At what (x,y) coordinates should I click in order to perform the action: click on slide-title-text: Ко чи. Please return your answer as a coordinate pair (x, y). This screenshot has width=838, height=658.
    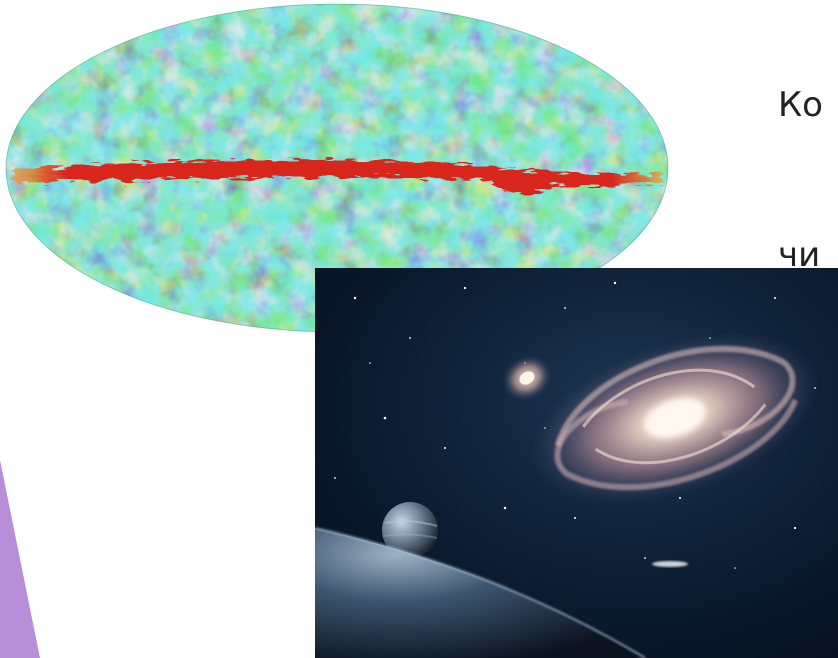
    Looking at the image, I should click on (808, 190).